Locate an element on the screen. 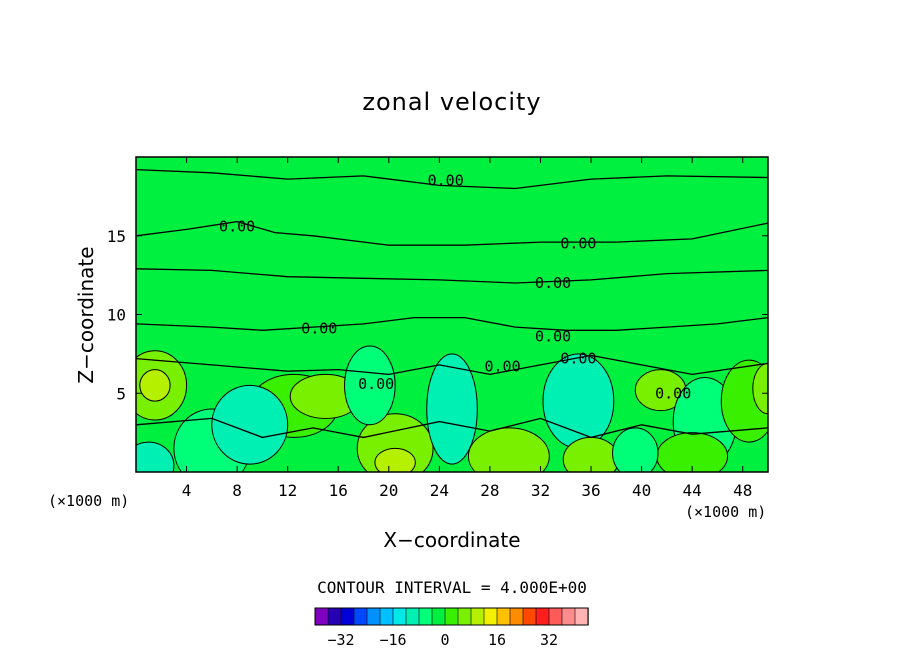  x-tick-label: 28 is located at coordinates (489, 490).